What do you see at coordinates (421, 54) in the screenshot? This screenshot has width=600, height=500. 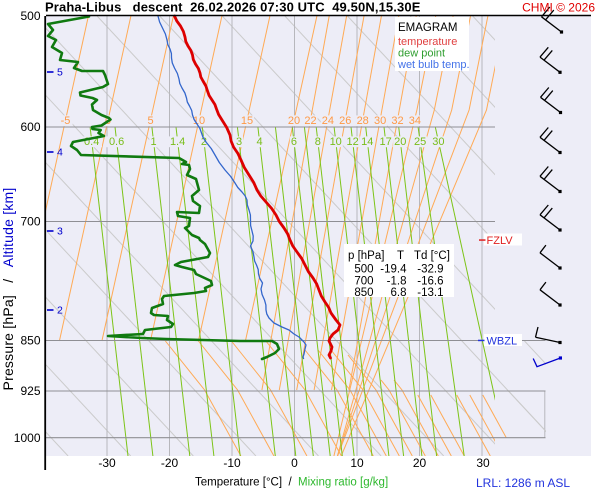 I see `svg-text: dew point` at bounding box center [421, 54].